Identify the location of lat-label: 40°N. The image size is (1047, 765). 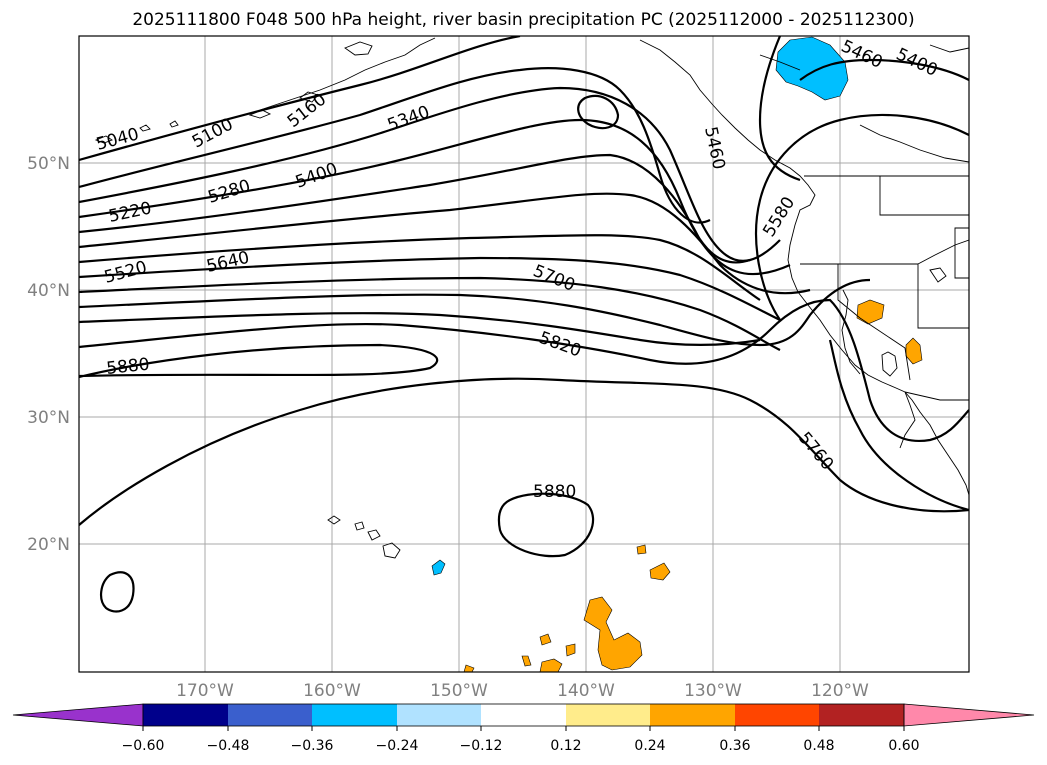
(48, 291).